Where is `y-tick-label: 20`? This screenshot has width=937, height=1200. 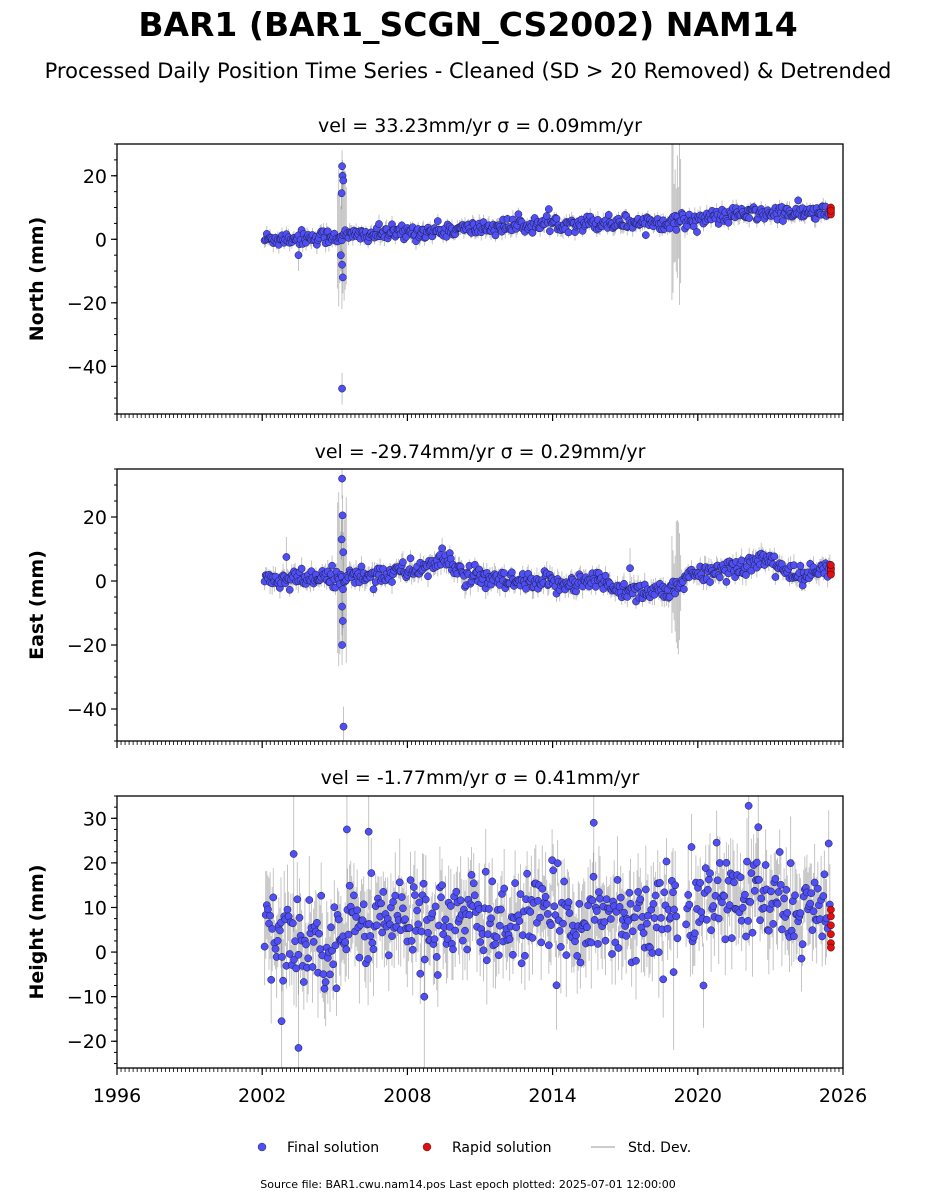 y-tick-label: 20 is located at coordinates (95, 518).